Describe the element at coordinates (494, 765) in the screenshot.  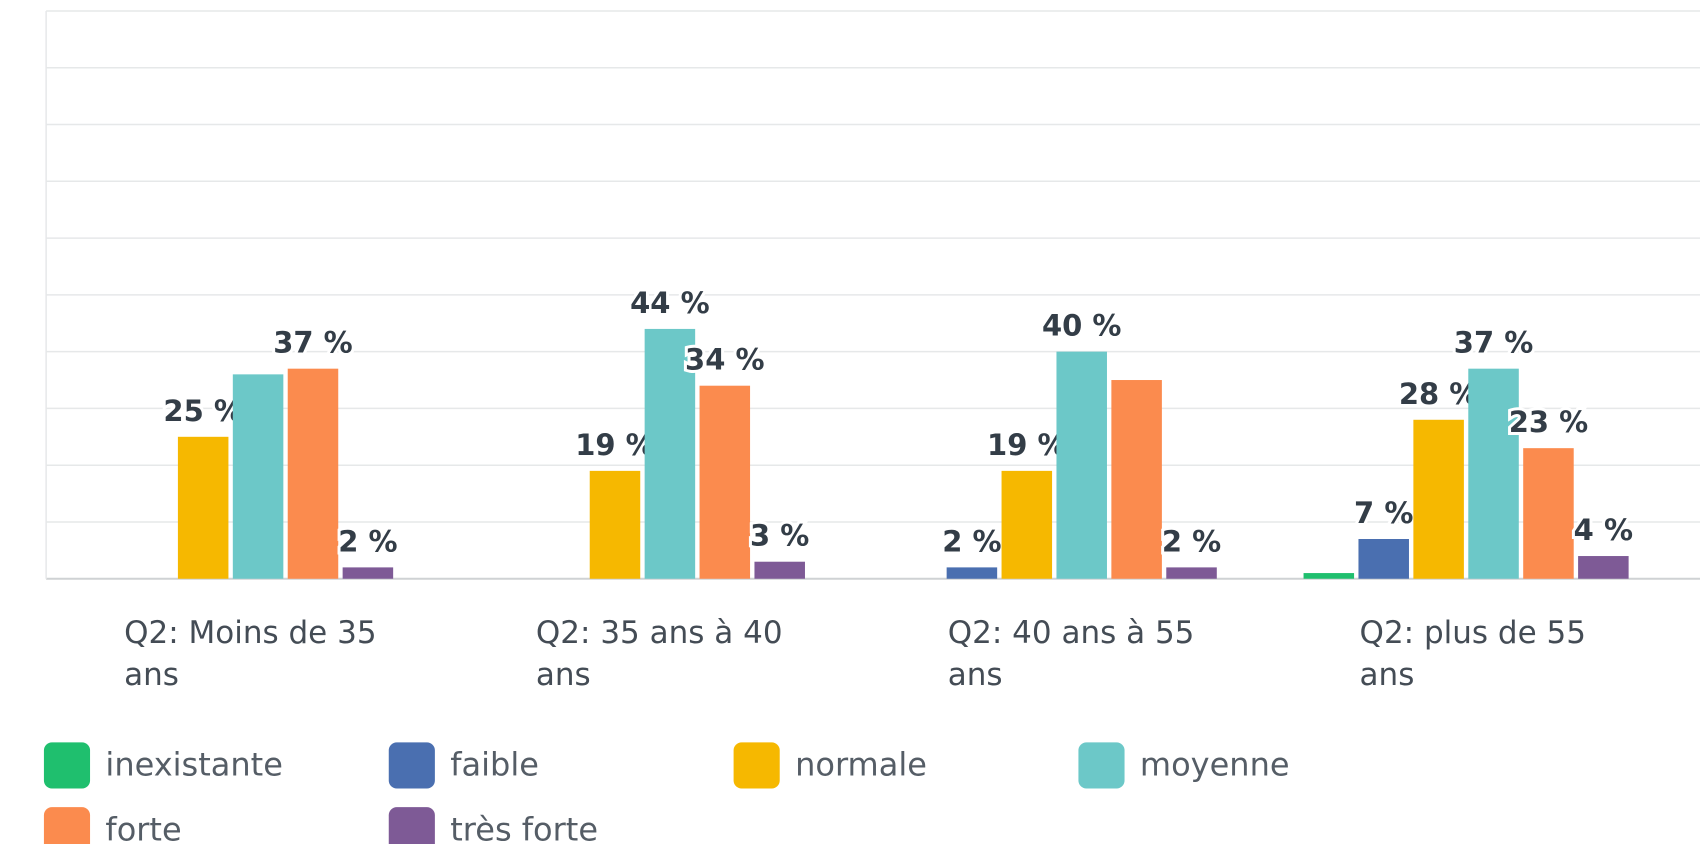
I see `legend-label: faible` at that location.